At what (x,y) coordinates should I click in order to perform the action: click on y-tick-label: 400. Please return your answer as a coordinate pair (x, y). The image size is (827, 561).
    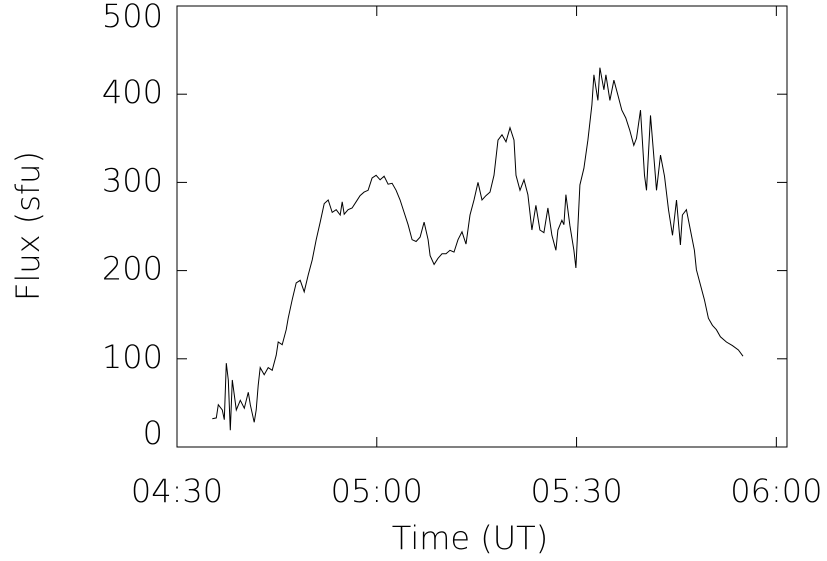
    Looking at the image, I should click on (132, 92).